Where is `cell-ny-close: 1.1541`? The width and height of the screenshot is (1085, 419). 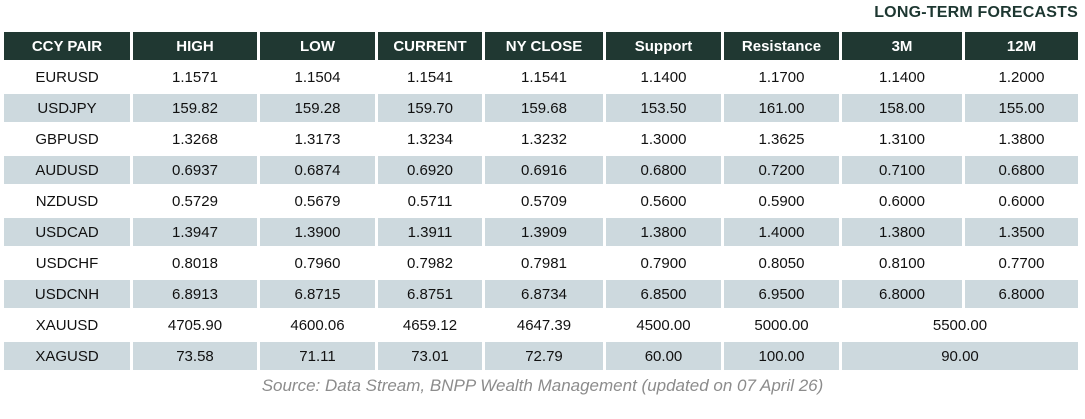 cell-ny-close: 1.1541 is located at coordinates (544, 77).